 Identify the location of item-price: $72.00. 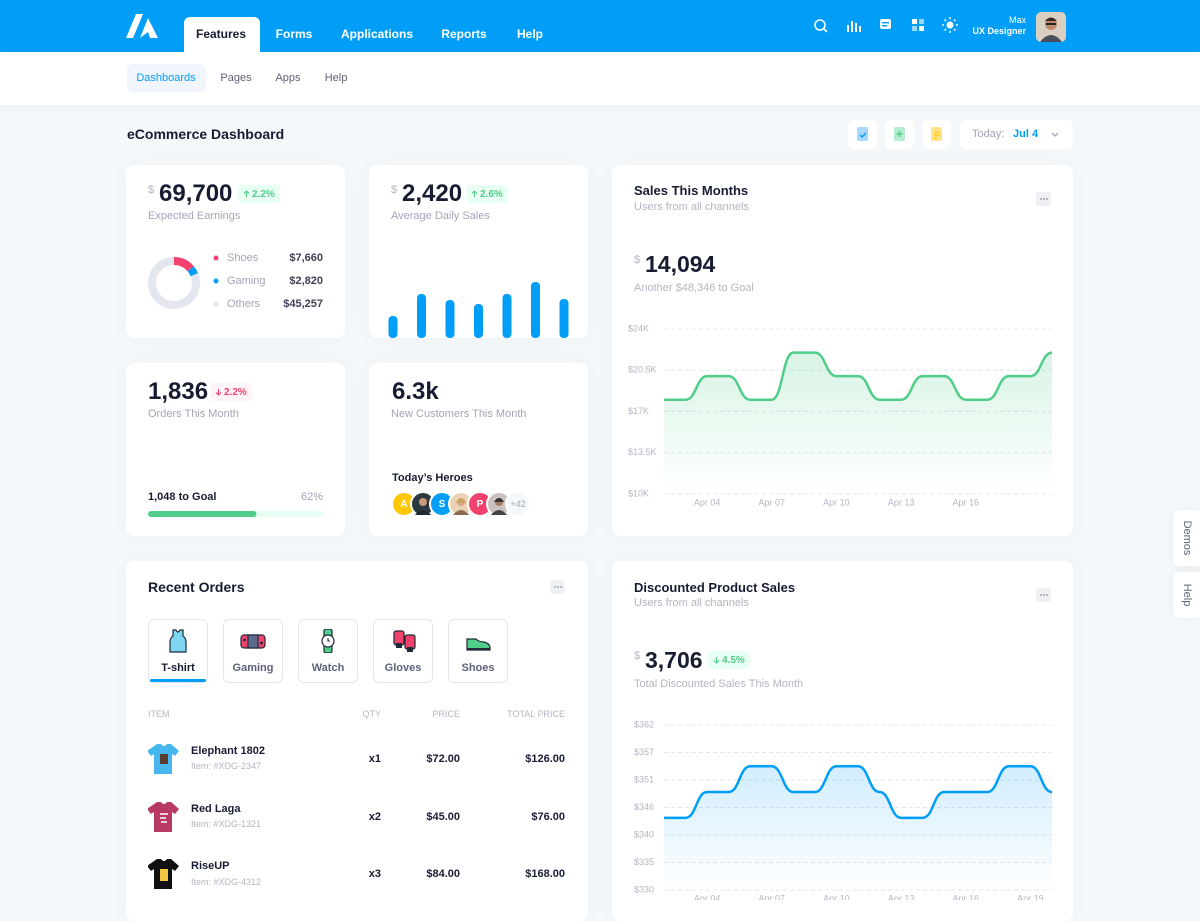
(443, 759).